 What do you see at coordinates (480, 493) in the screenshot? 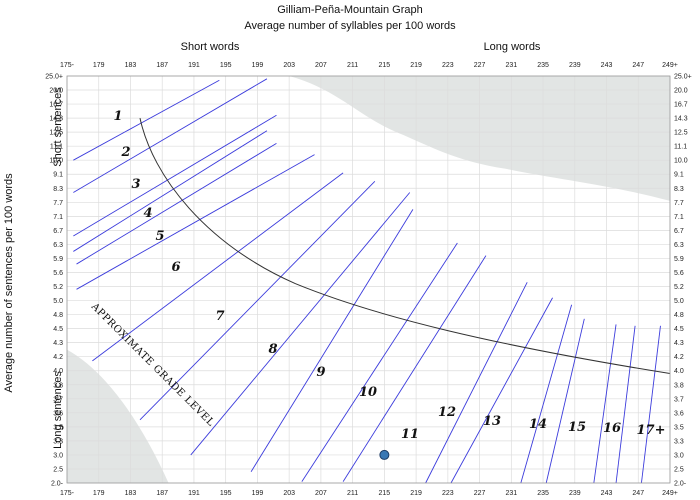
I see `x-tick-label-bottom: 227` at bounding box center [480, 493].